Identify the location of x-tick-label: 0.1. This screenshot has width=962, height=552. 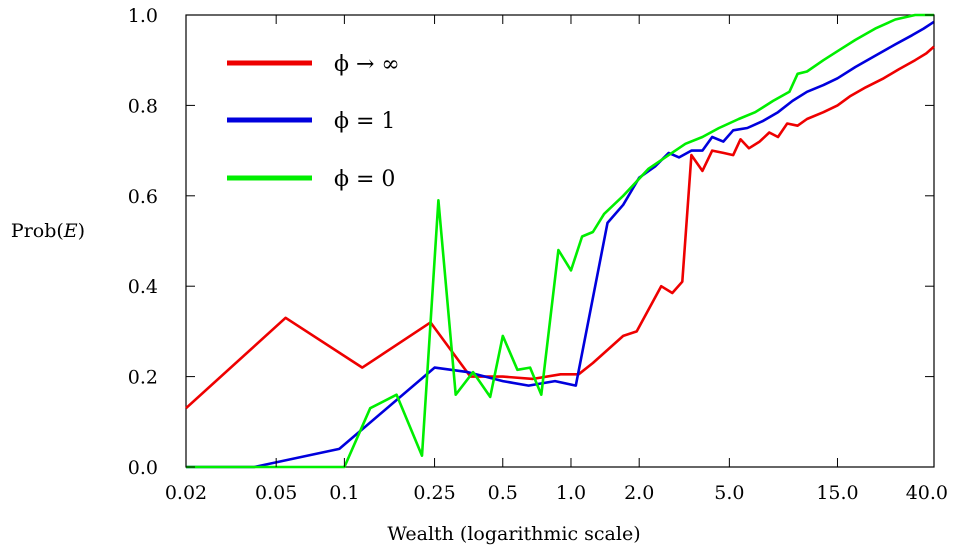
(344, 493).